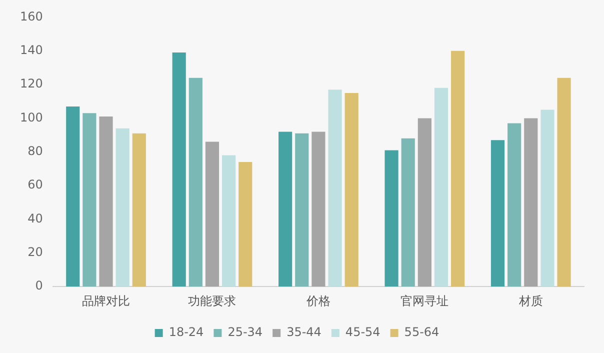  What do you see at coordinates (186, 332) in the screenshot?
I see `legend-label: 18-24` at bounding box center [186, 332].